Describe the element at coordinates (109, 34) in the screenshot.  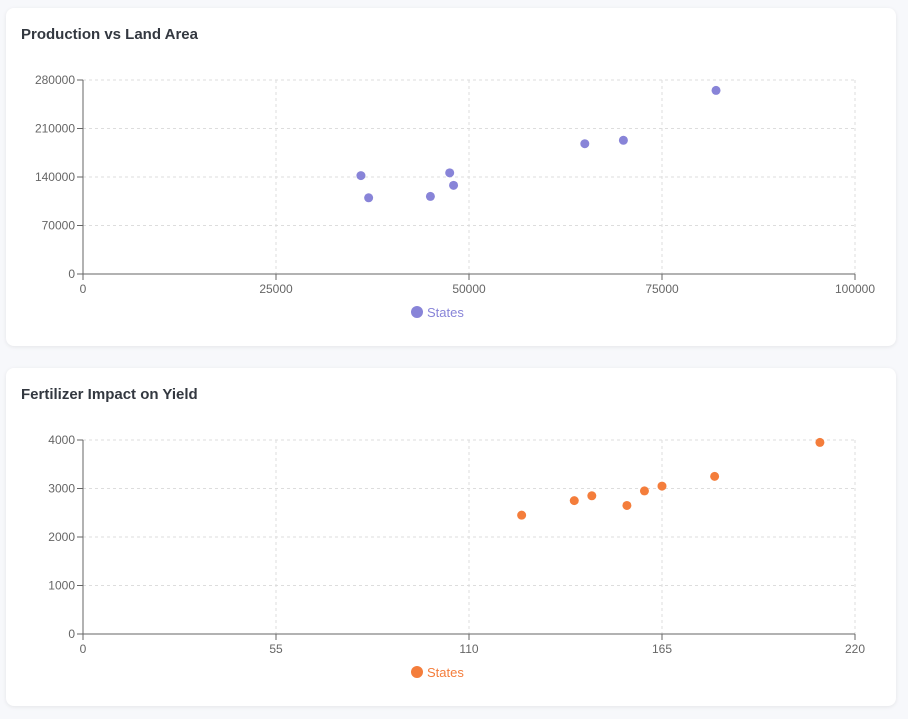
I see `chart-title: Production vs Land Area` at that location.